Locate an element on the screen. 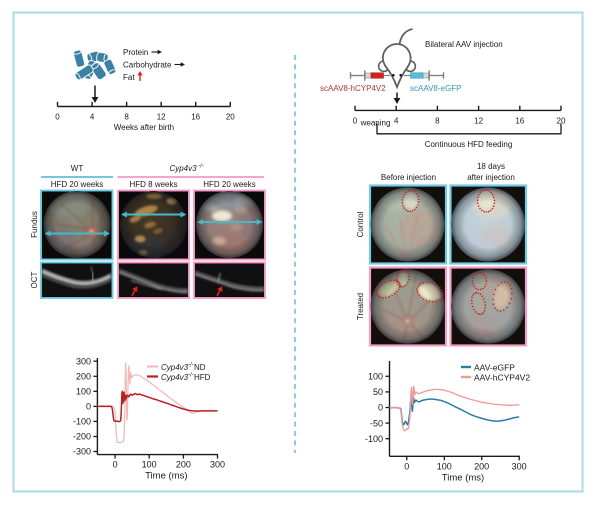  svg-text: -300 is located at coordinates (82, 452).